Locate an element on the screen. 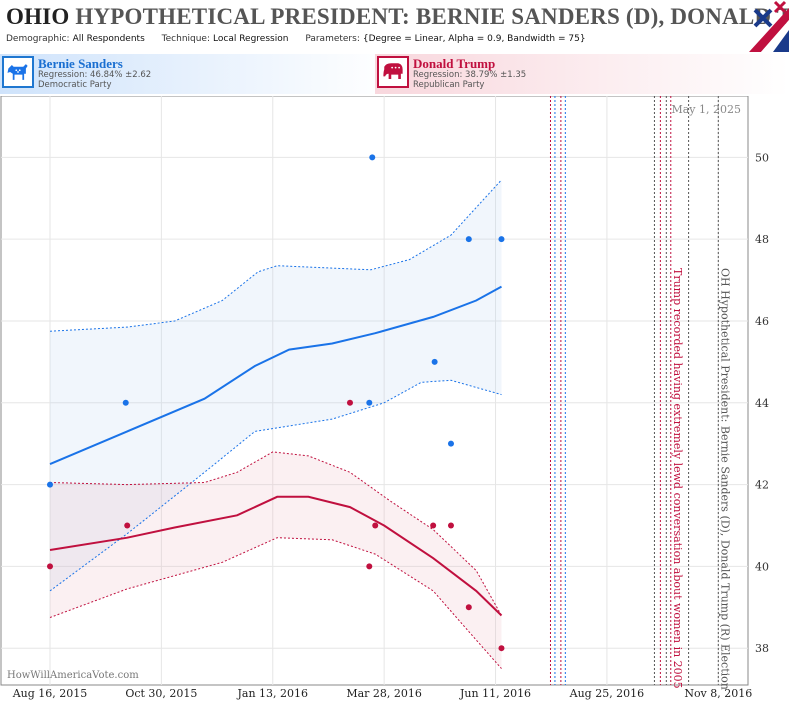  y-axis: 38 40 42 44 46 48 50 is located at coordinates (762, 403).